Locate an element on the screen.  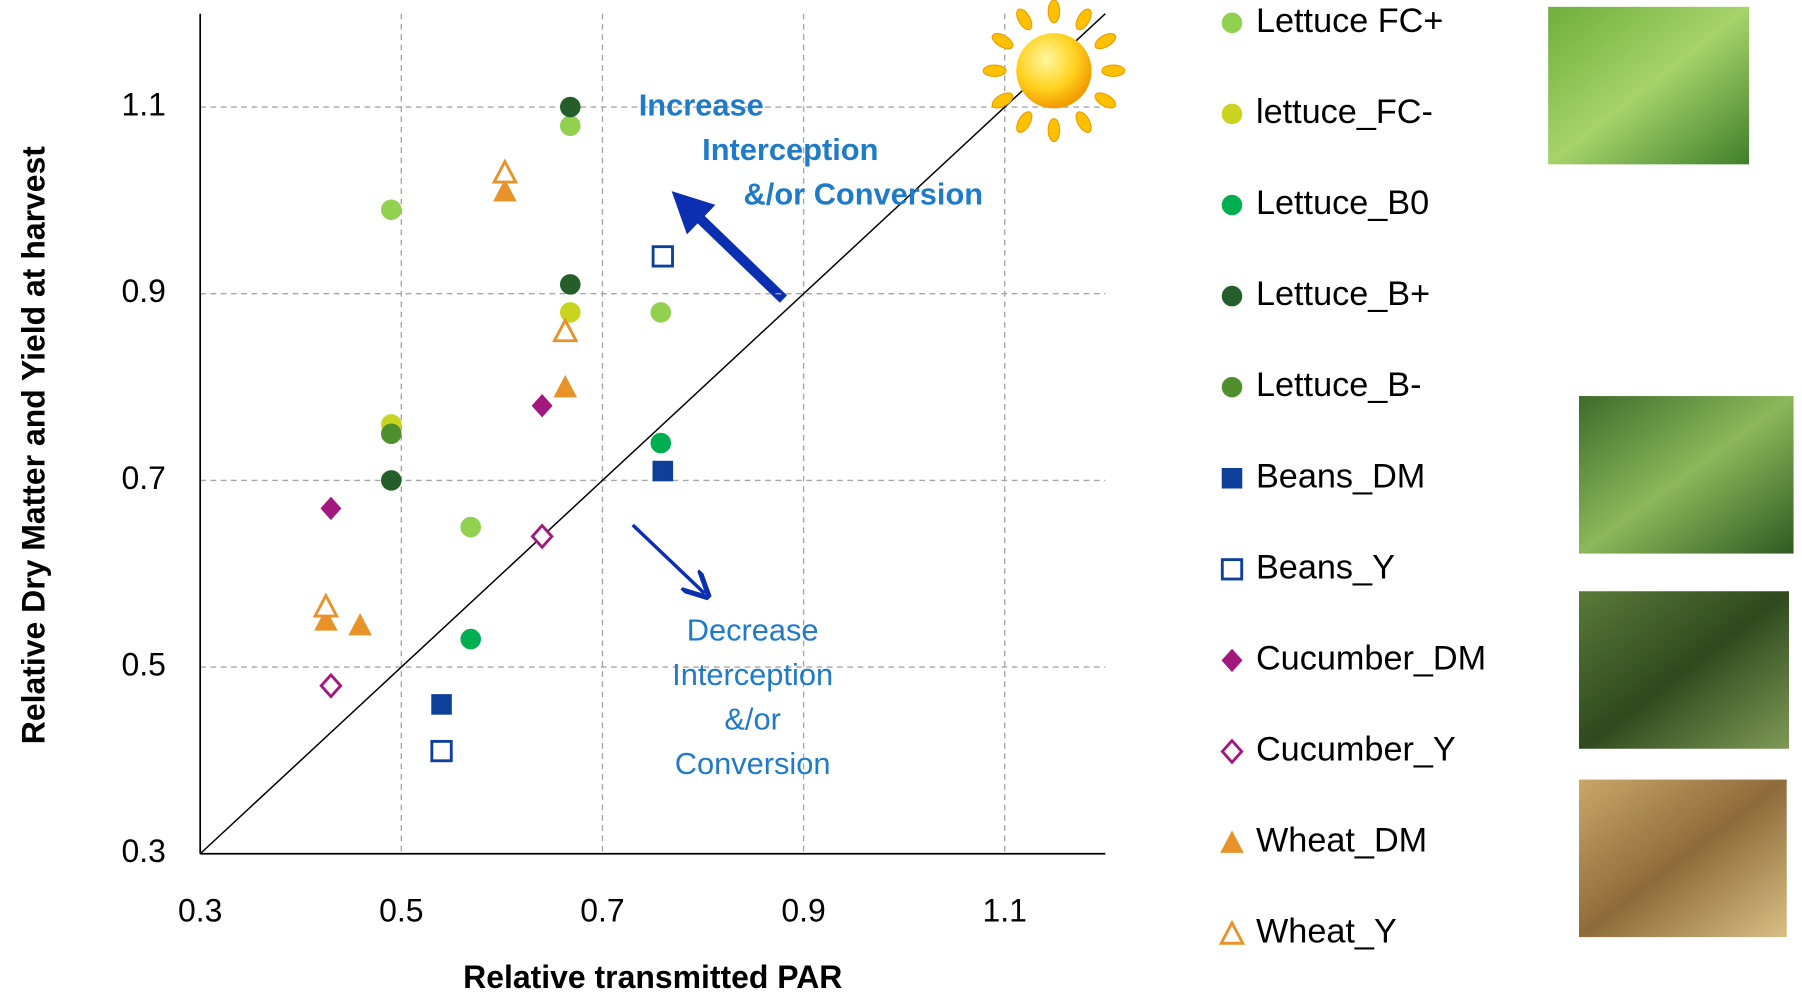
y-tick-label: 0.3 is located at coordinates (144, 851).